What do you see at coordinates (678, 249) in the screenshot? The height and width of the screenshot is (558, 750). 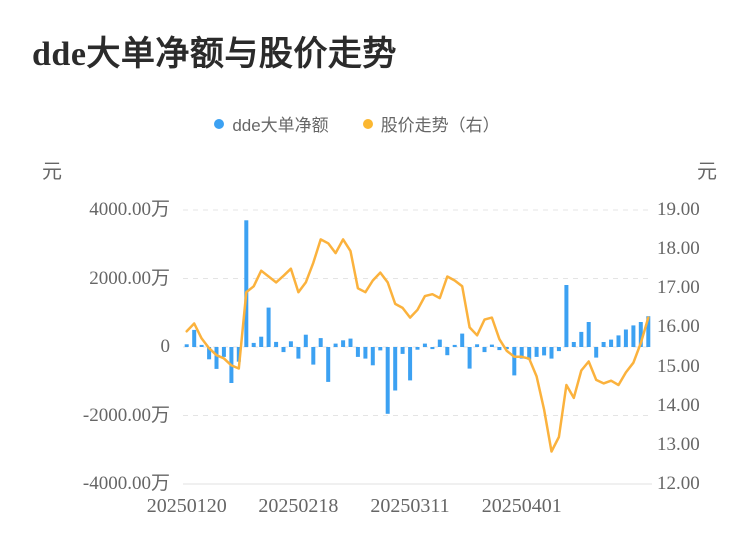 I see `right-axis-tick-label: 18.00` at bounding box center [678, 249].